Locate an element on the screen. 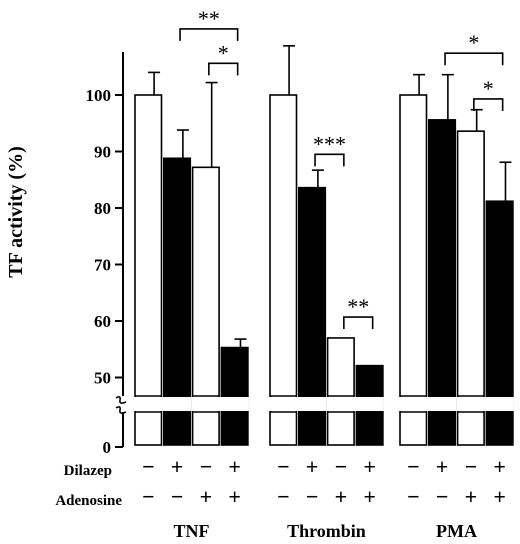 This screenshot has height=544, width=520. y-tick-label: 100 is located at coordinates (99, 95).